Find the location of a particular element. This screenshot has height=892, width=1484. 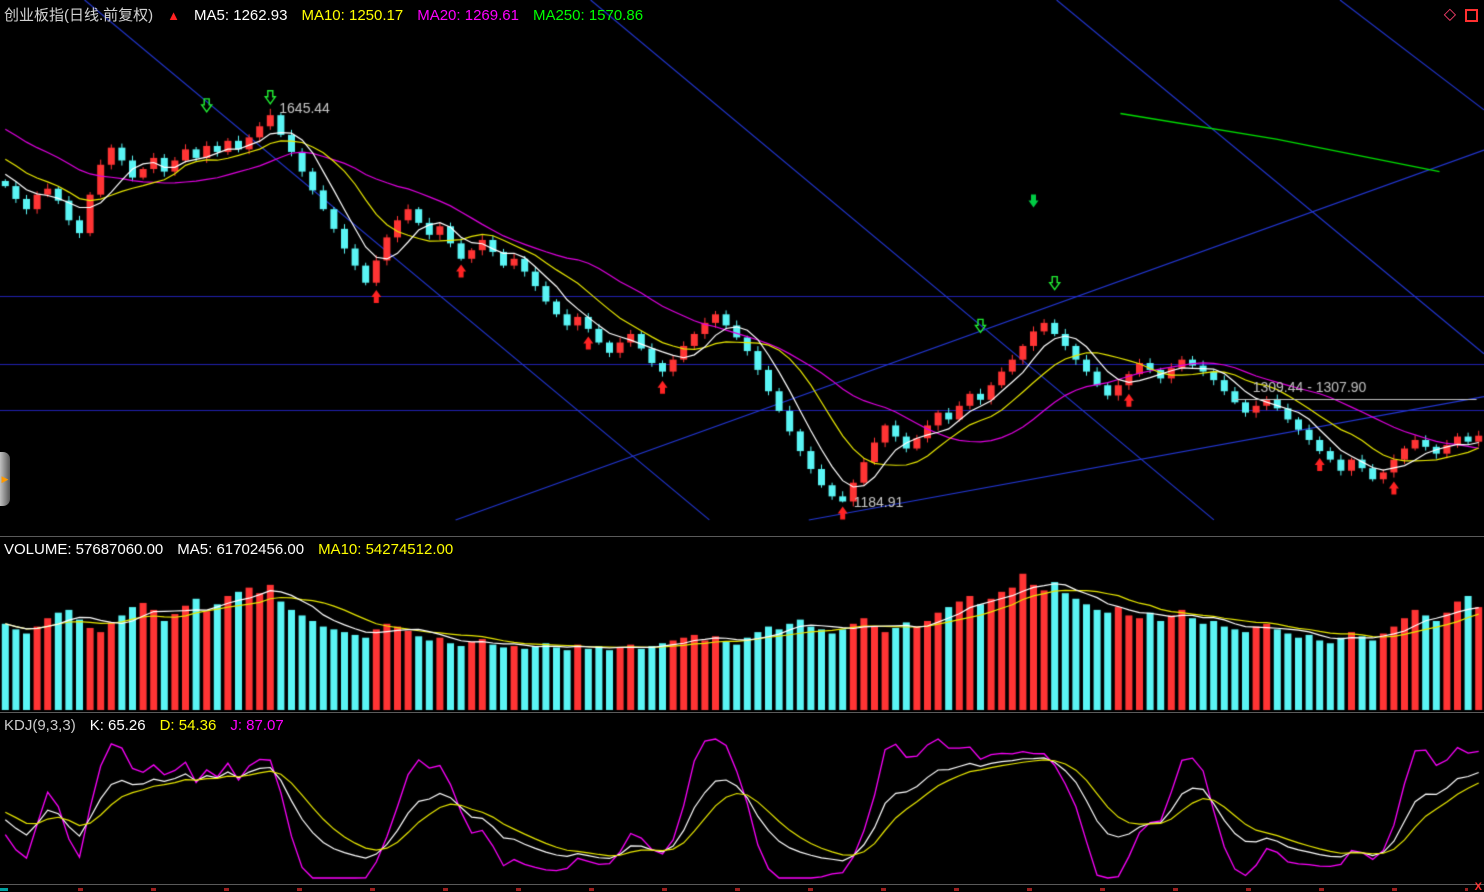

window-icon is located at coordinates (1471, 15).